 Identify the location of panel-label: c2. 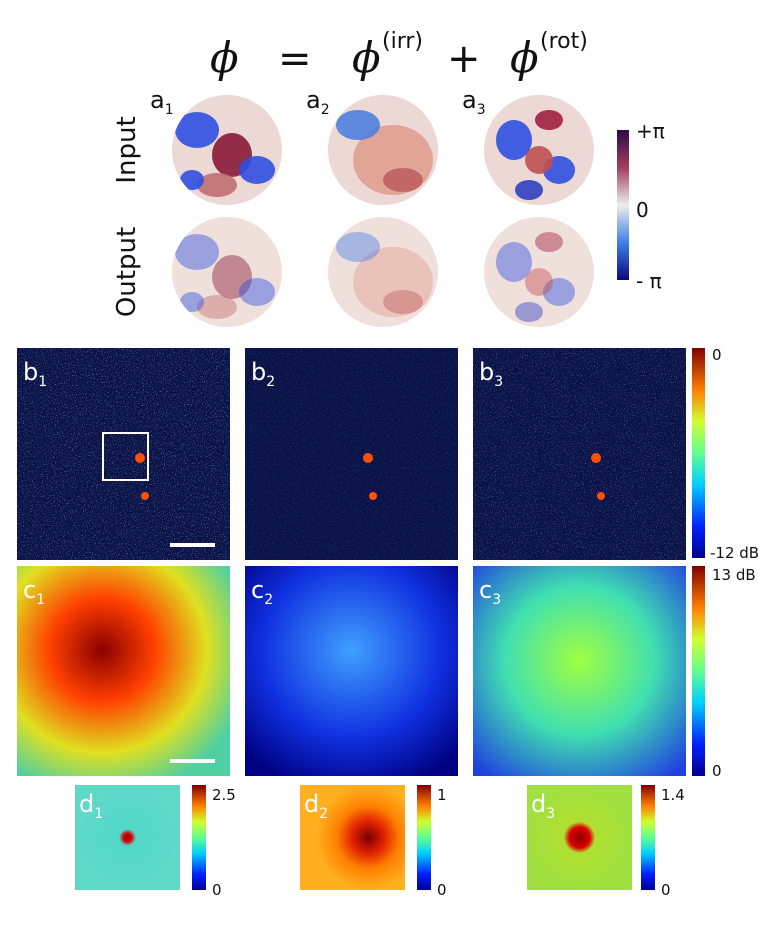
(262, 592).